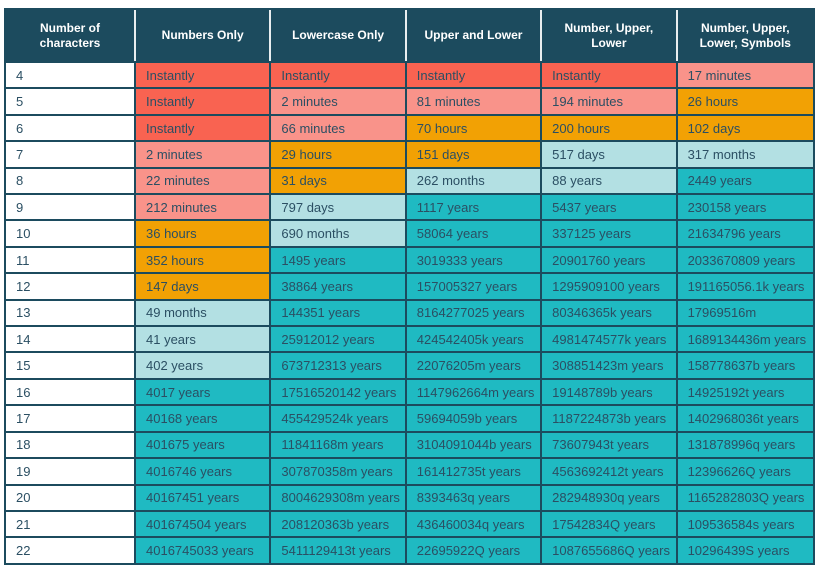 The height and width of the screenshot is (571, 819). What do you see at coordinates (610, 312) in the screenshot?
I see `time-cell: 80346365k years` at bounding box center [610, 312].